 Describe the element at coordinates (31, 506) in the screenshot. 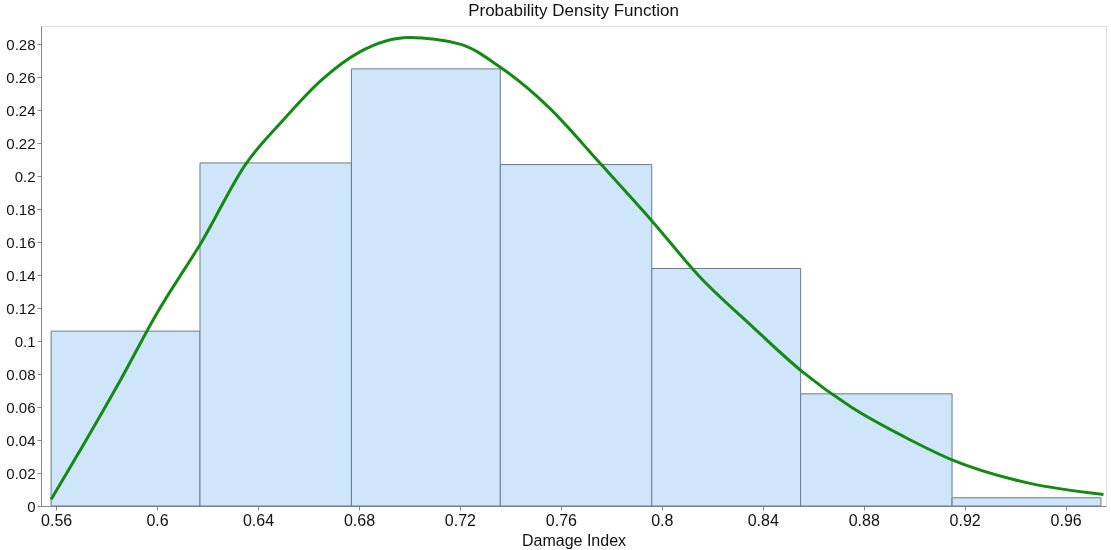

I see `y-tick-label: 0` at that location.